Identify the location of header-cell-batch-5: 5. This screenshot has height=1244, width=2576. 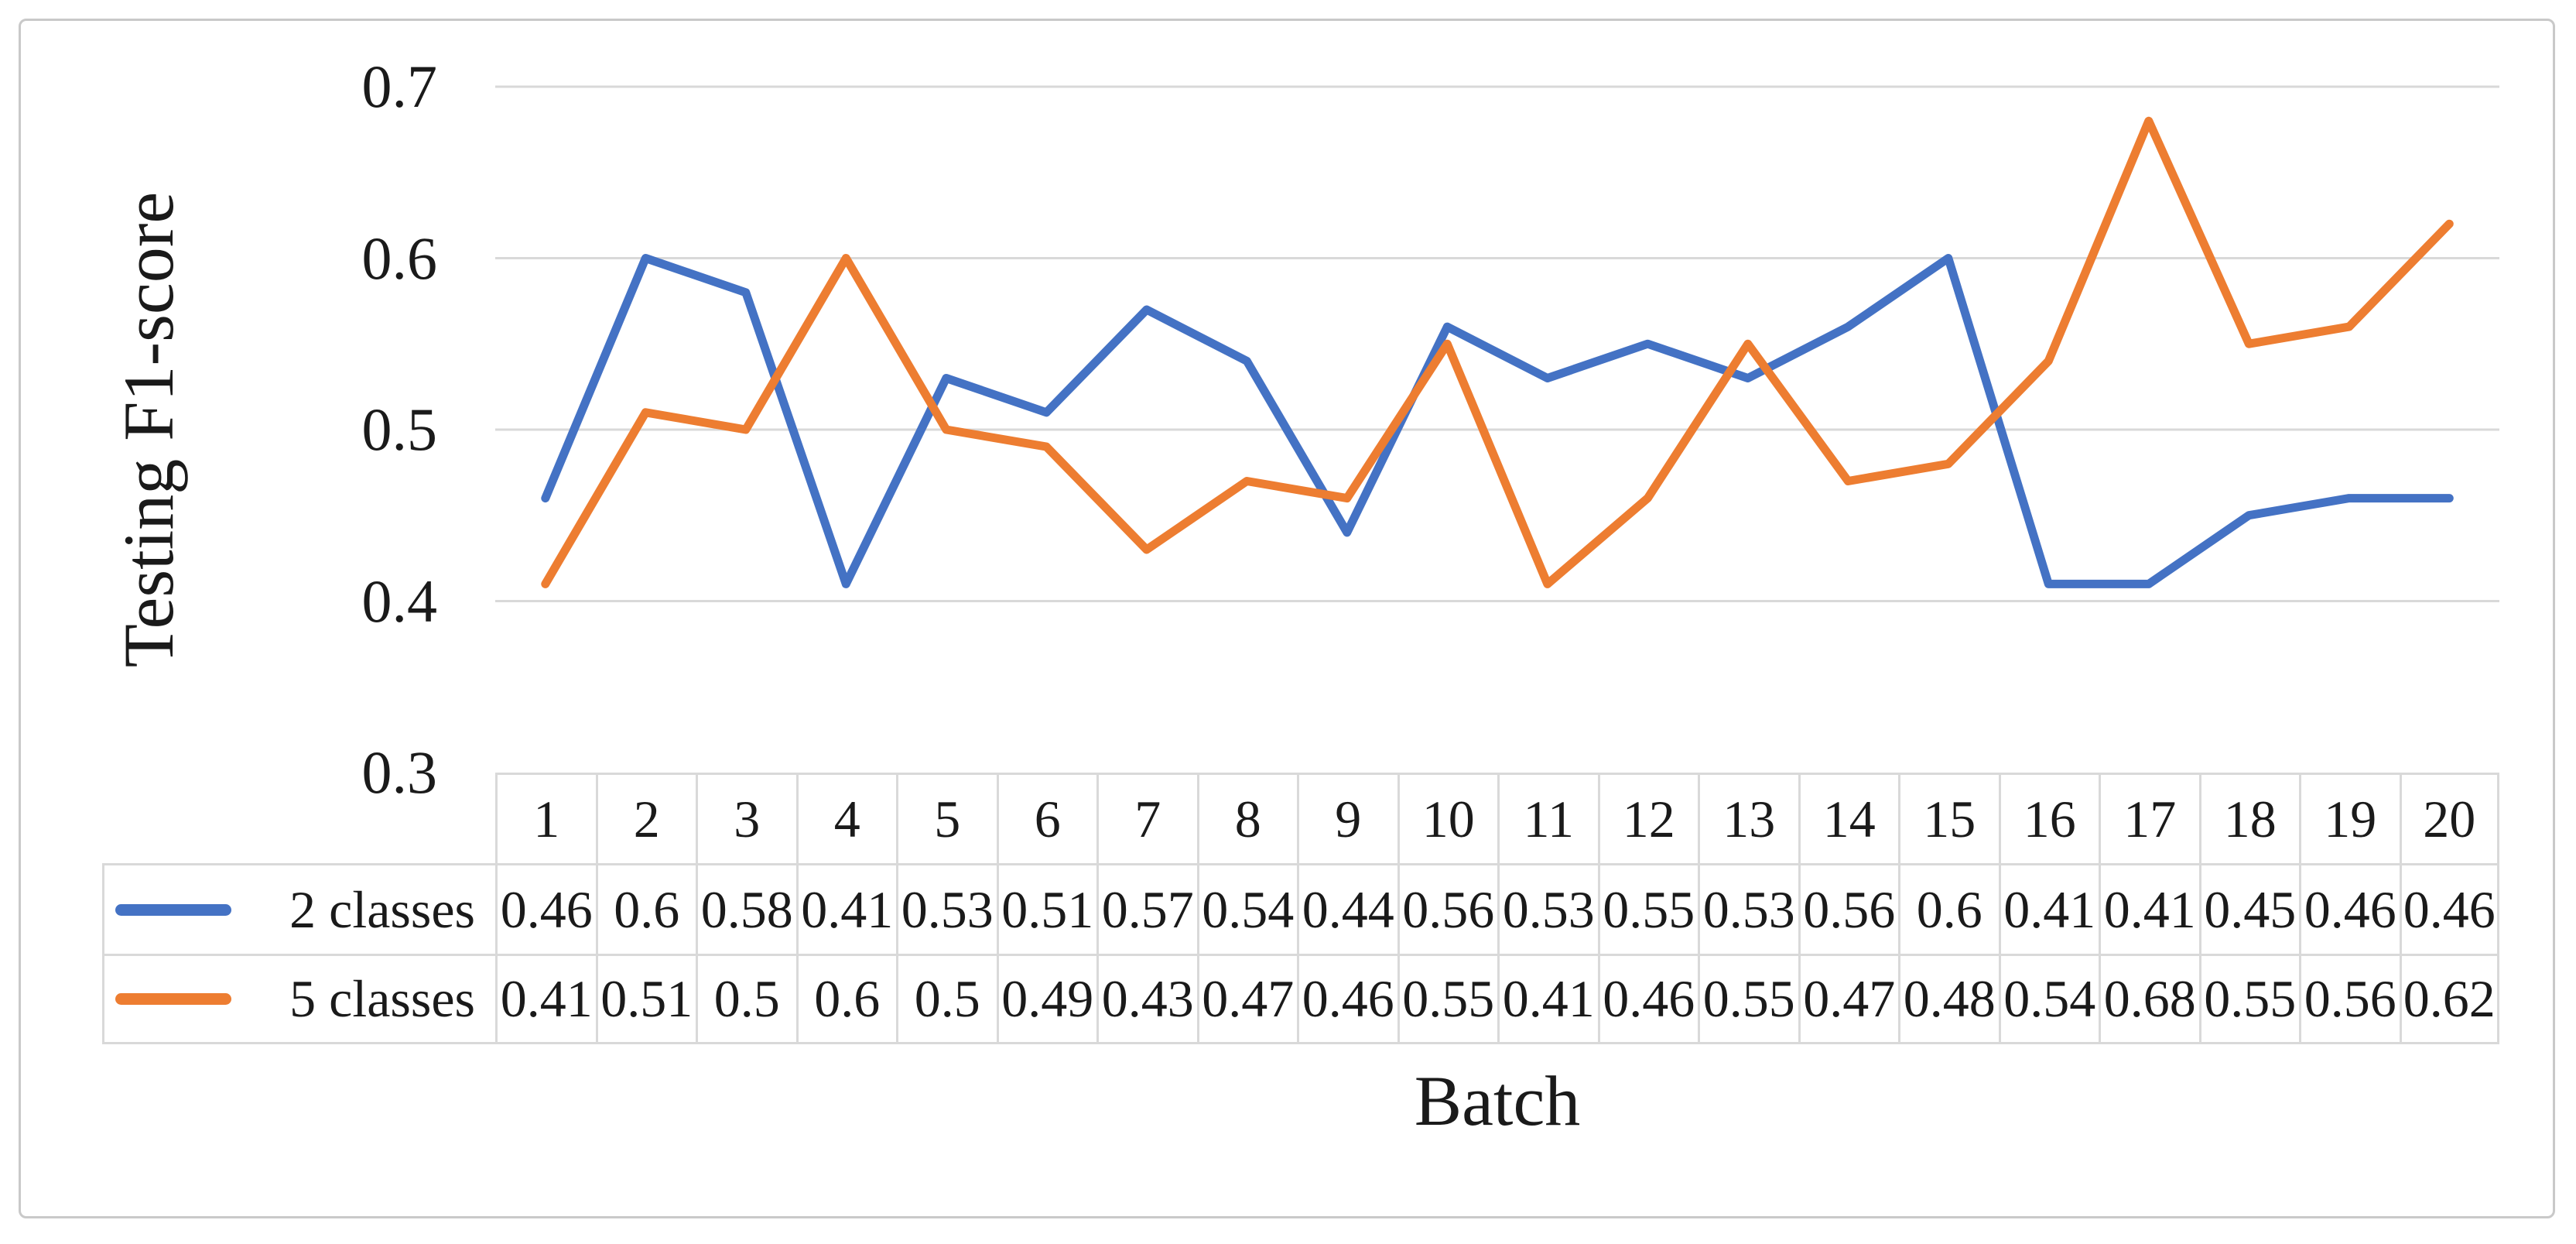
(947, 818).